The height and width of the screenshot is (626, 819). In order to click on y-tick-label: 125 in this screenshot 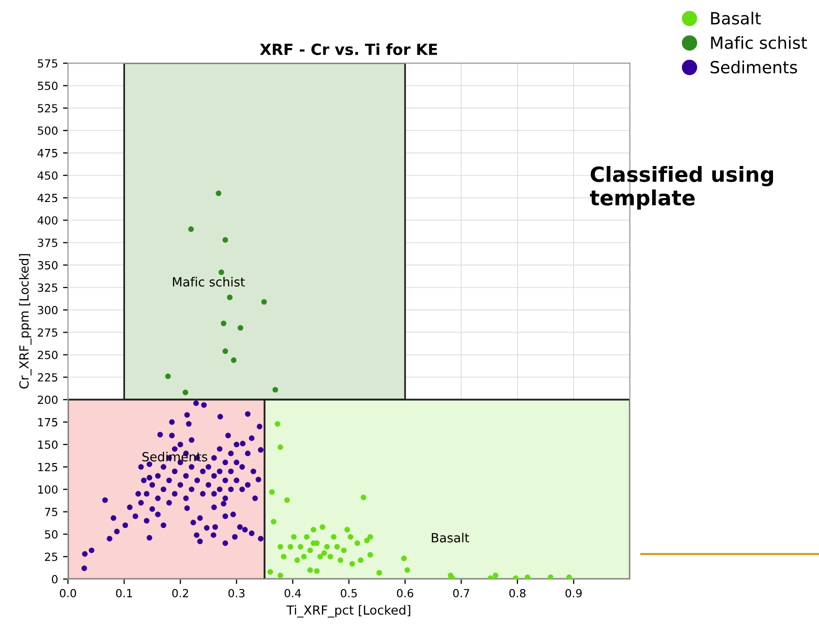, I will do `click(48, 467)`.